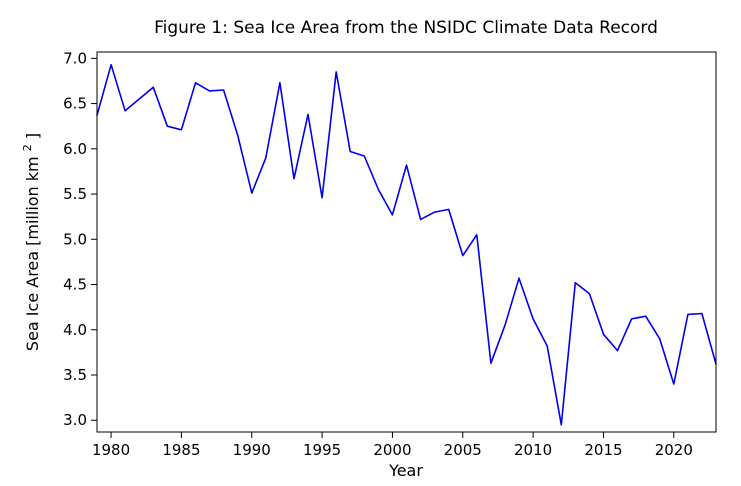  Describe the element at coordinates (75, 375) in the screenshot. I see `y-tick-label: 3.5` at that location.